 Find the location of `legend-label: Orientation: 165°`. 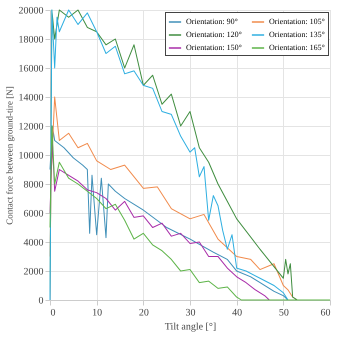

legend-label: Orientation: 165° is located at coordinates (297, 47).